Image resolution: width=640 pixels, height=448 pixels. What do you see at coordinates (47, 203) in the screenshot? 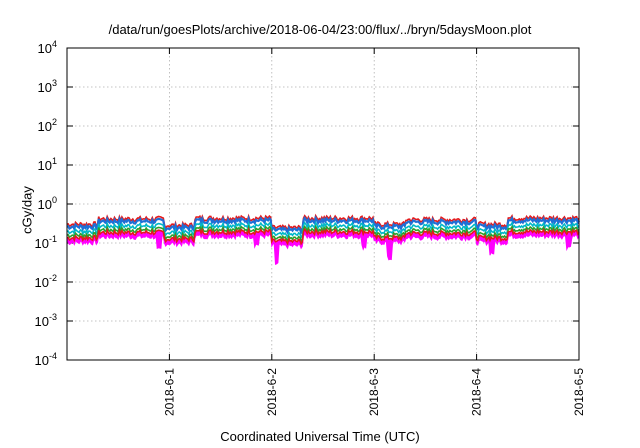
I see `y-tick-label: 10⁰` at bounding box center [47, 203].